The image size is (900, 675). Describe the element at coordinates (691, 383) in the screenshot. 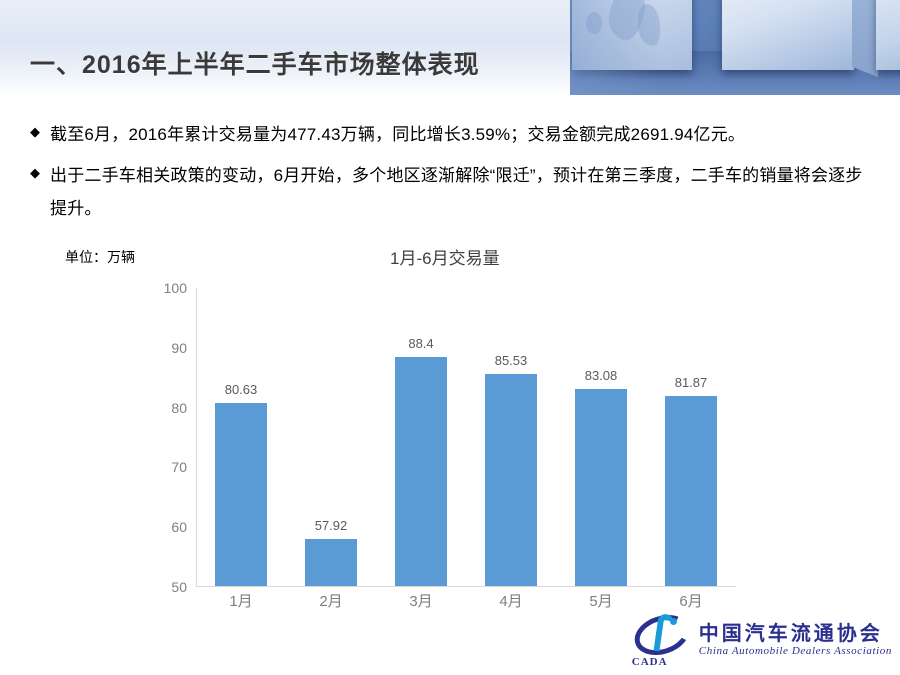

I see `bar-value-label: 81.87` at that location.